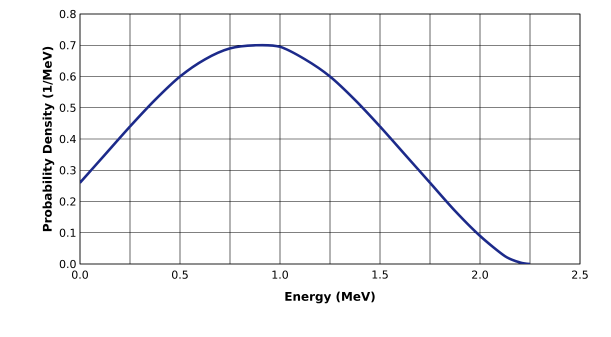 The height and width of the screenshot is (337, 611). I want to click on x-axis-title: Energy (MeV), so click(330, 298).